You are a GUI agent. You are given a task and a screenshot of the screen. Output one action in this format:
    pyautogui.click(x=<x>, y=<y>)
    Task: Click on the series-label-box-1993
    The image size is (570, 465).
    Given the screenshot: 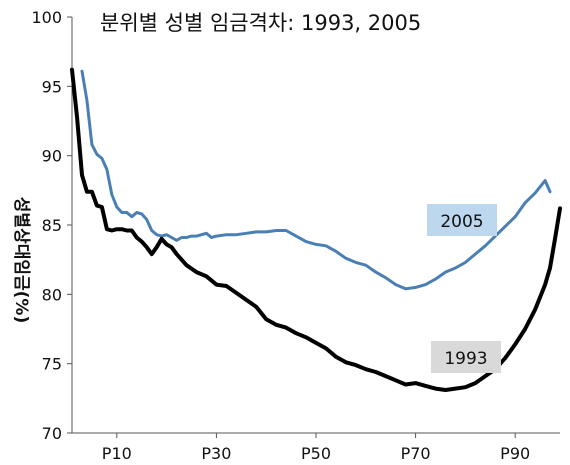 What is the action you would take?
    pyautogui.click(x=466, y=357)
    